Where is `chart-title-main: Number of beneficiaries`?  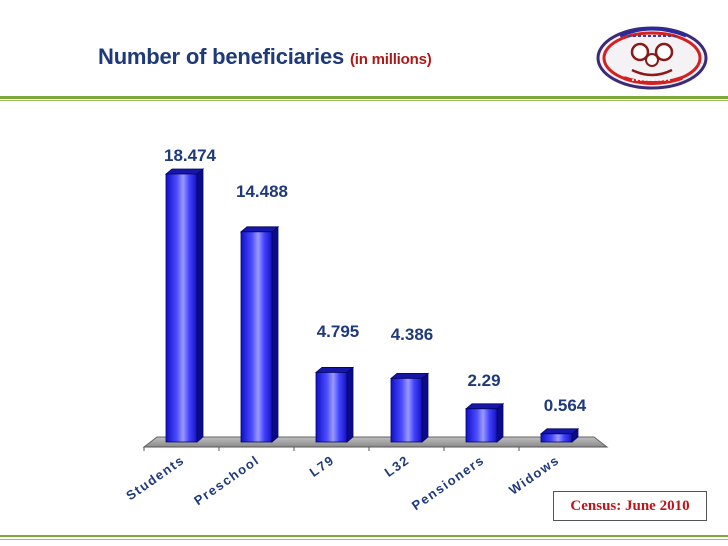 chart-title-main: Number of beneficiaries is located at coordinates (221, 56).